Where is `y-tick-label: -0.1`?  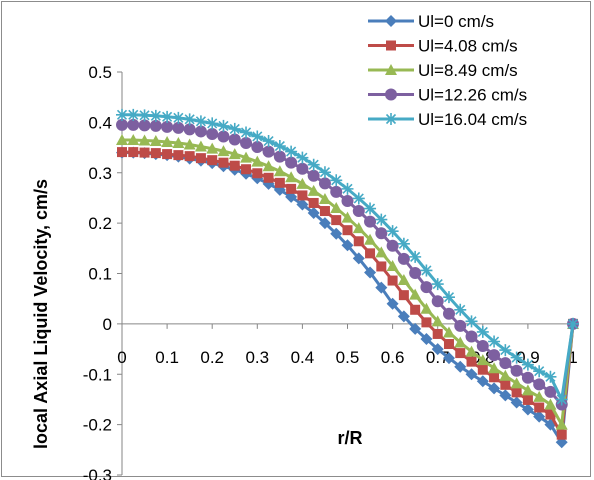
y-tick-label: -0.1 is located at coordinates (97, 374).